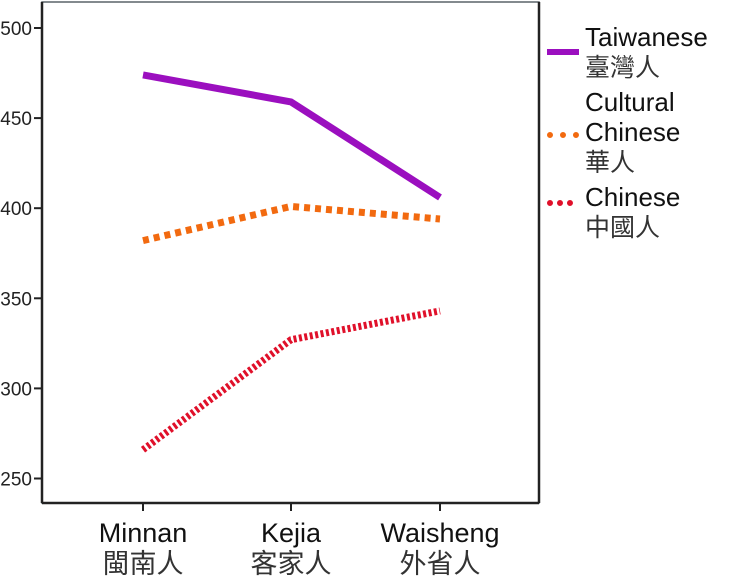 The height and width of the screenshot is (580, 733). Describe the element at coordinates (16, 480) in the screenshot. I see `y-tick-label: 250` at that location.